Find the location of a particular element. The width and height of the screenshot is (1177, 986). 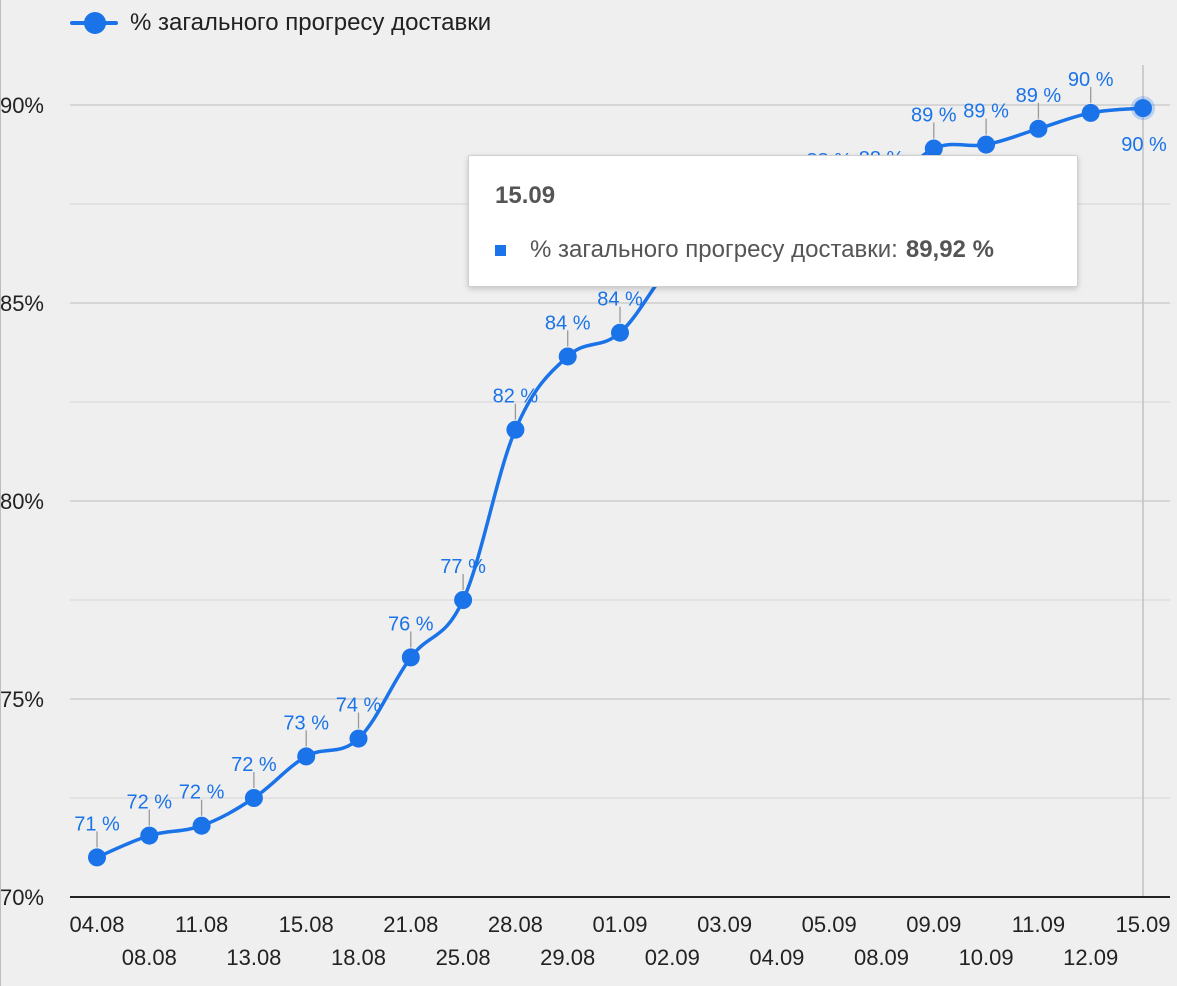

y-tick-label: 80% is located at coordinates (22, 501).